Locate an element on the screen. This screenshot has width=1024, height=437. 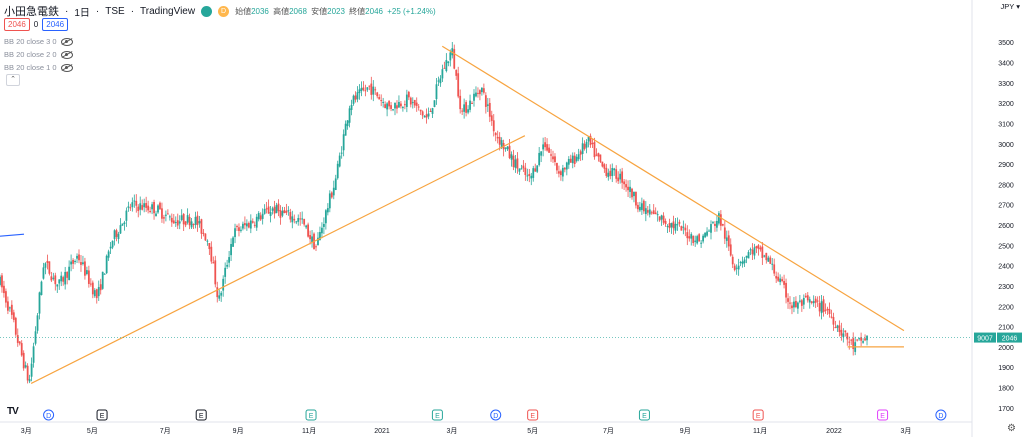
ask-button: 2046 is located at coordinates (55, 24).